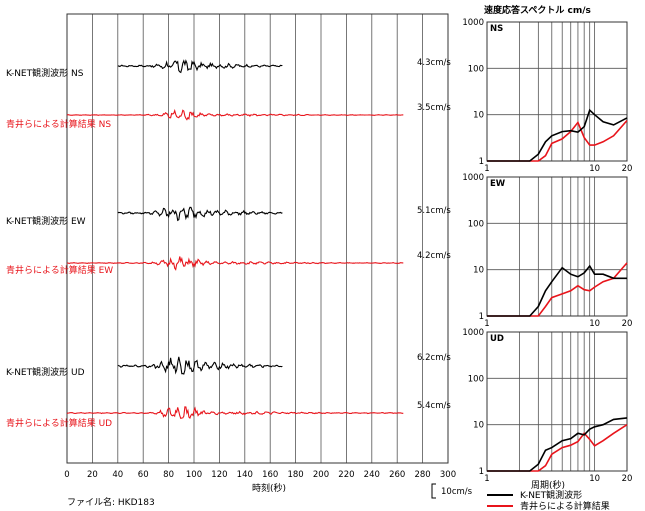 This screenshot has height=511, width=645. Describe the element at coordinates (372, 475) in the screenshot. I see `waveform-x-tick: 240` at that location.